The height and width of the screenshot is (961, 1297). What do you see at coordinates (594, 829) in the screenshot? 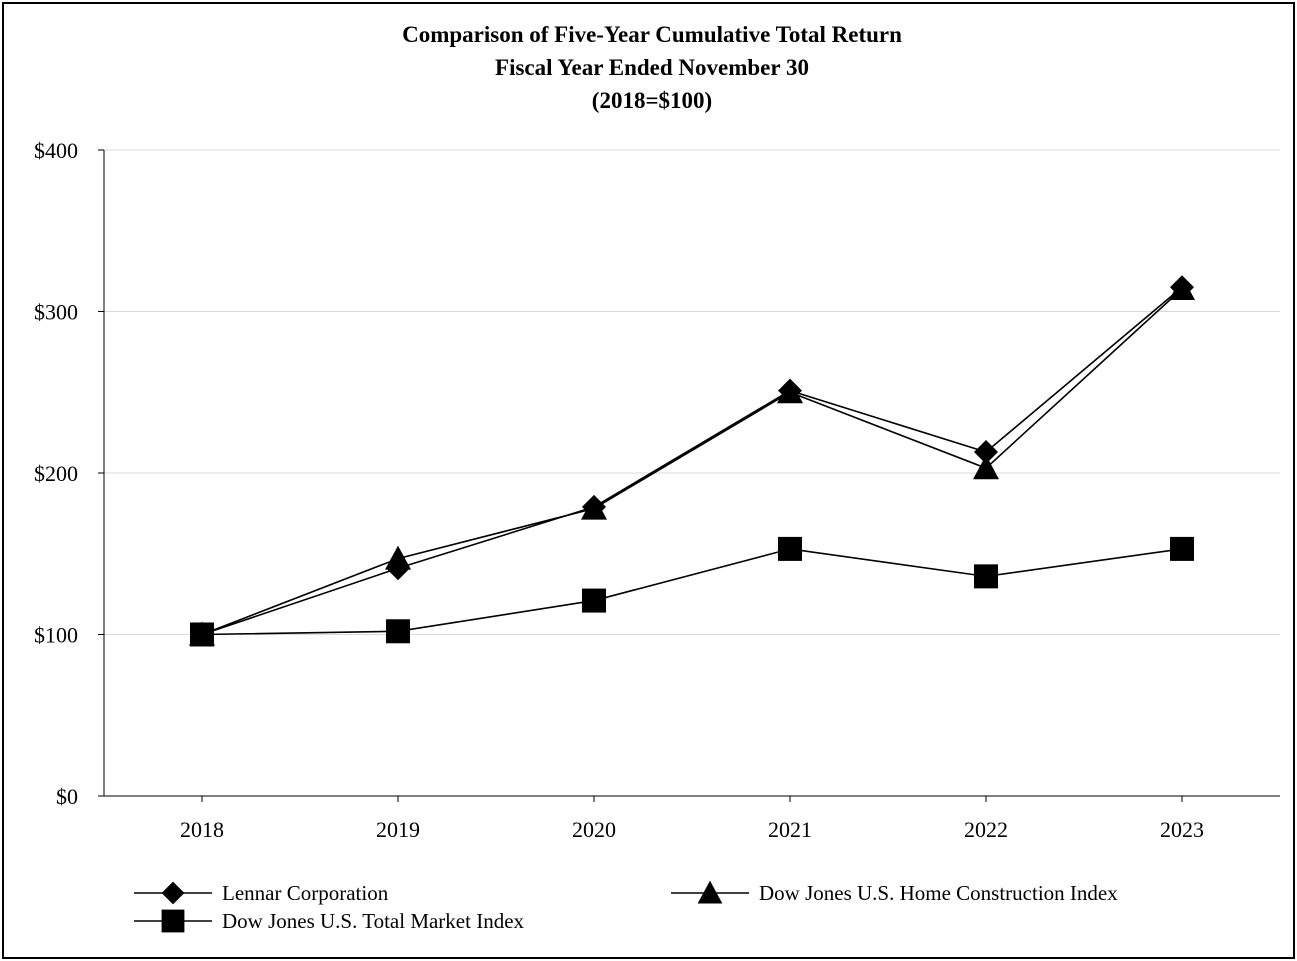
I see `x-tick-label: 2020` at bounding box center [594, 829].